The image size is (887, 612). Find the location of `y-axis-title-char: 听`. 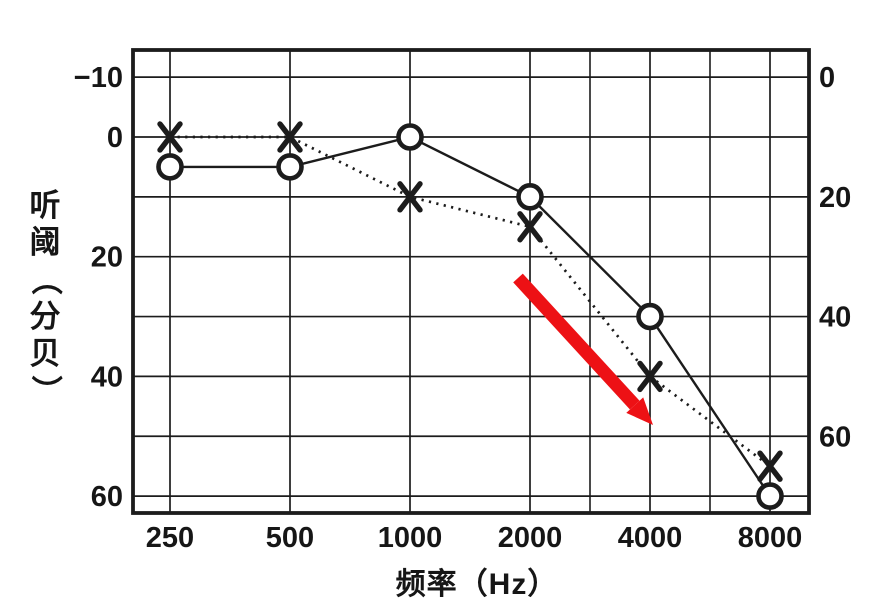

y-axis-title-char: 听 is located at coordinates (45, 205).